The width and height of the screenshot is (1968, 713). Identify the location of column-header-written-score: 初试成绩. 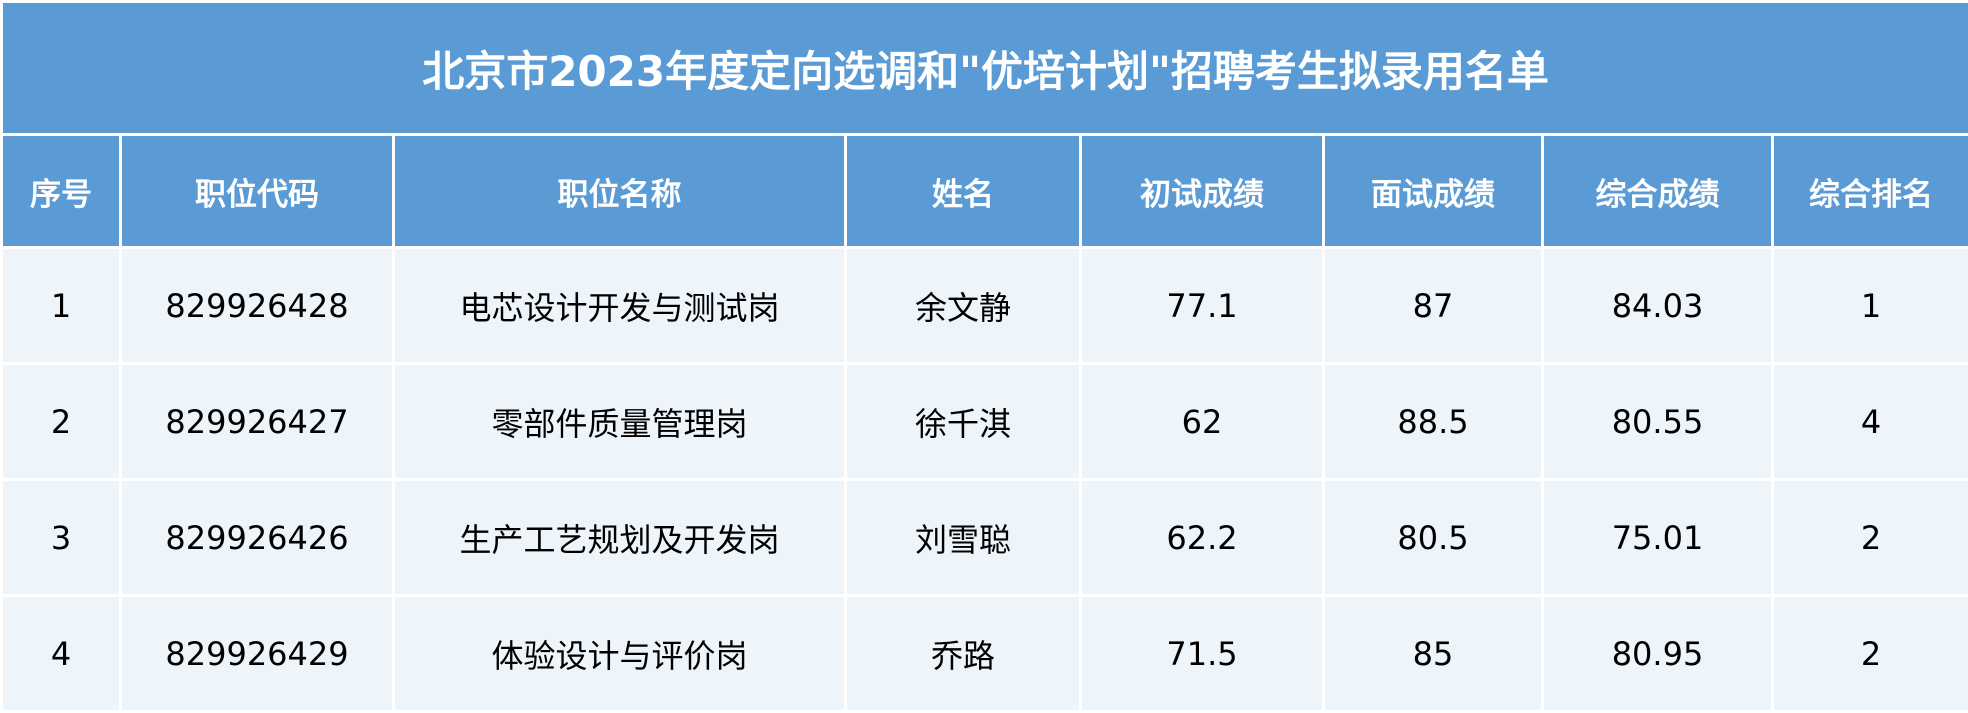
(1202, 191).